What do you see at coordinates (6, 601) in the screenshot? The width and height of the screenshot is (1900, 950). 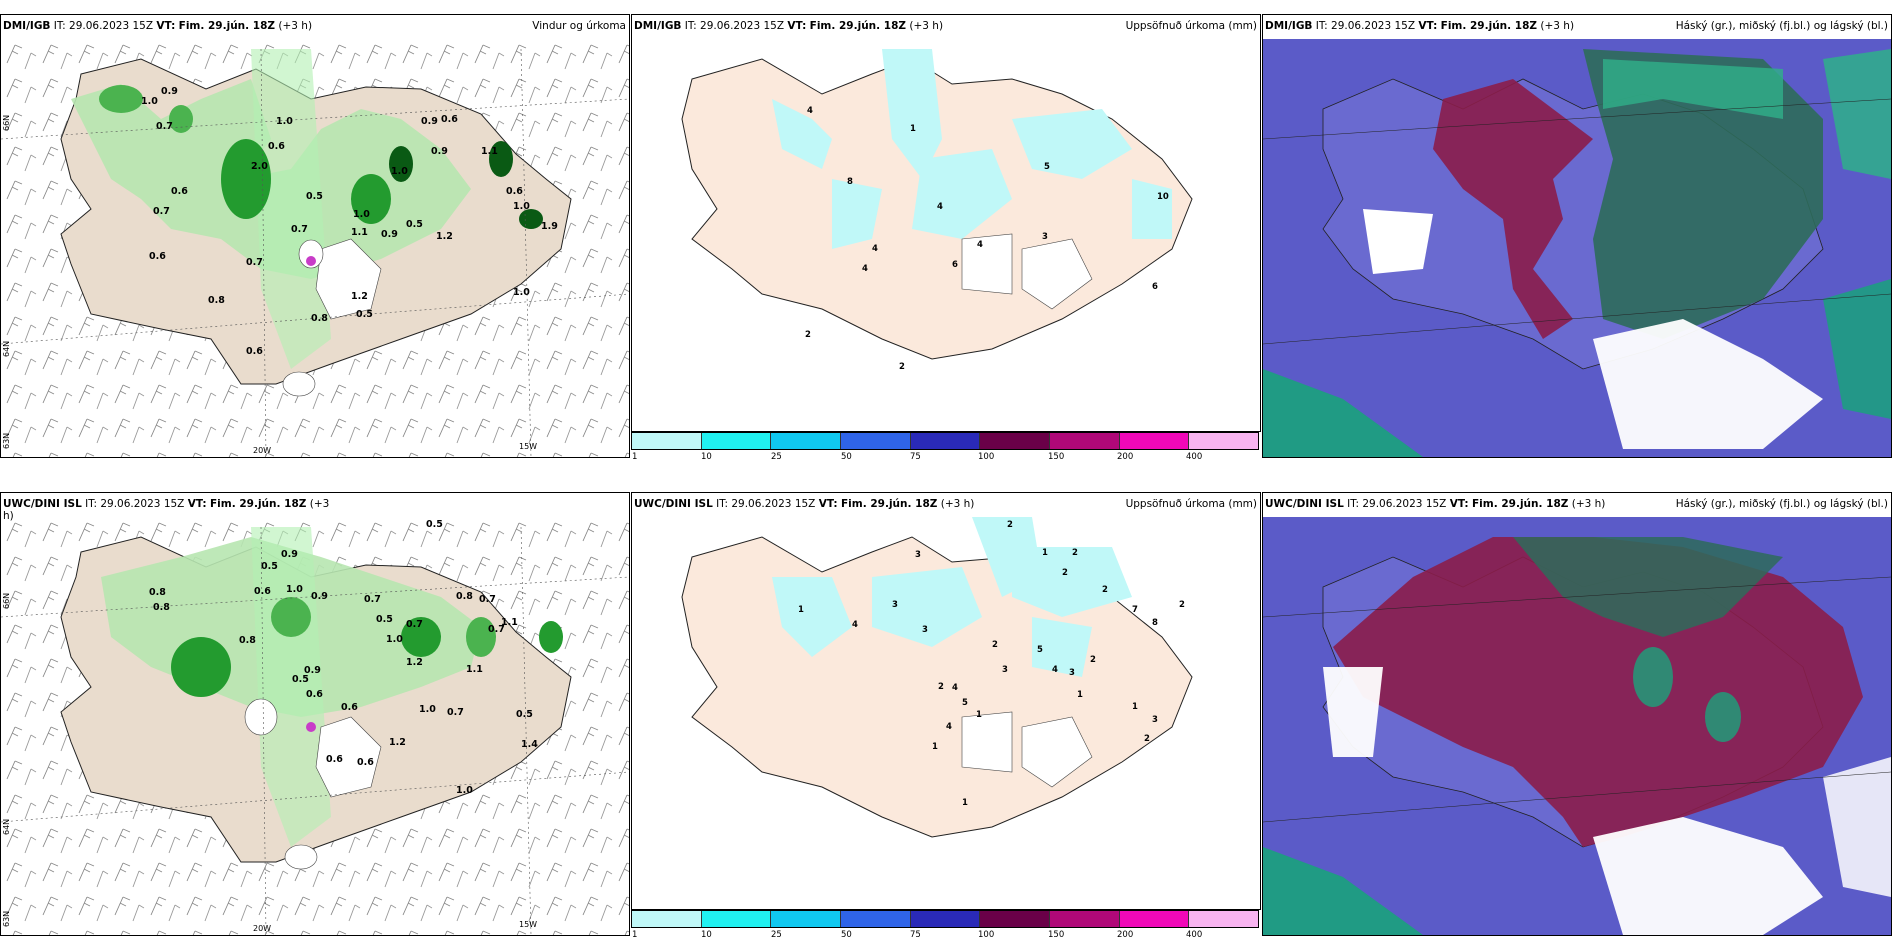 I see `svg-text: 66N` at bounding box center [6, 601].